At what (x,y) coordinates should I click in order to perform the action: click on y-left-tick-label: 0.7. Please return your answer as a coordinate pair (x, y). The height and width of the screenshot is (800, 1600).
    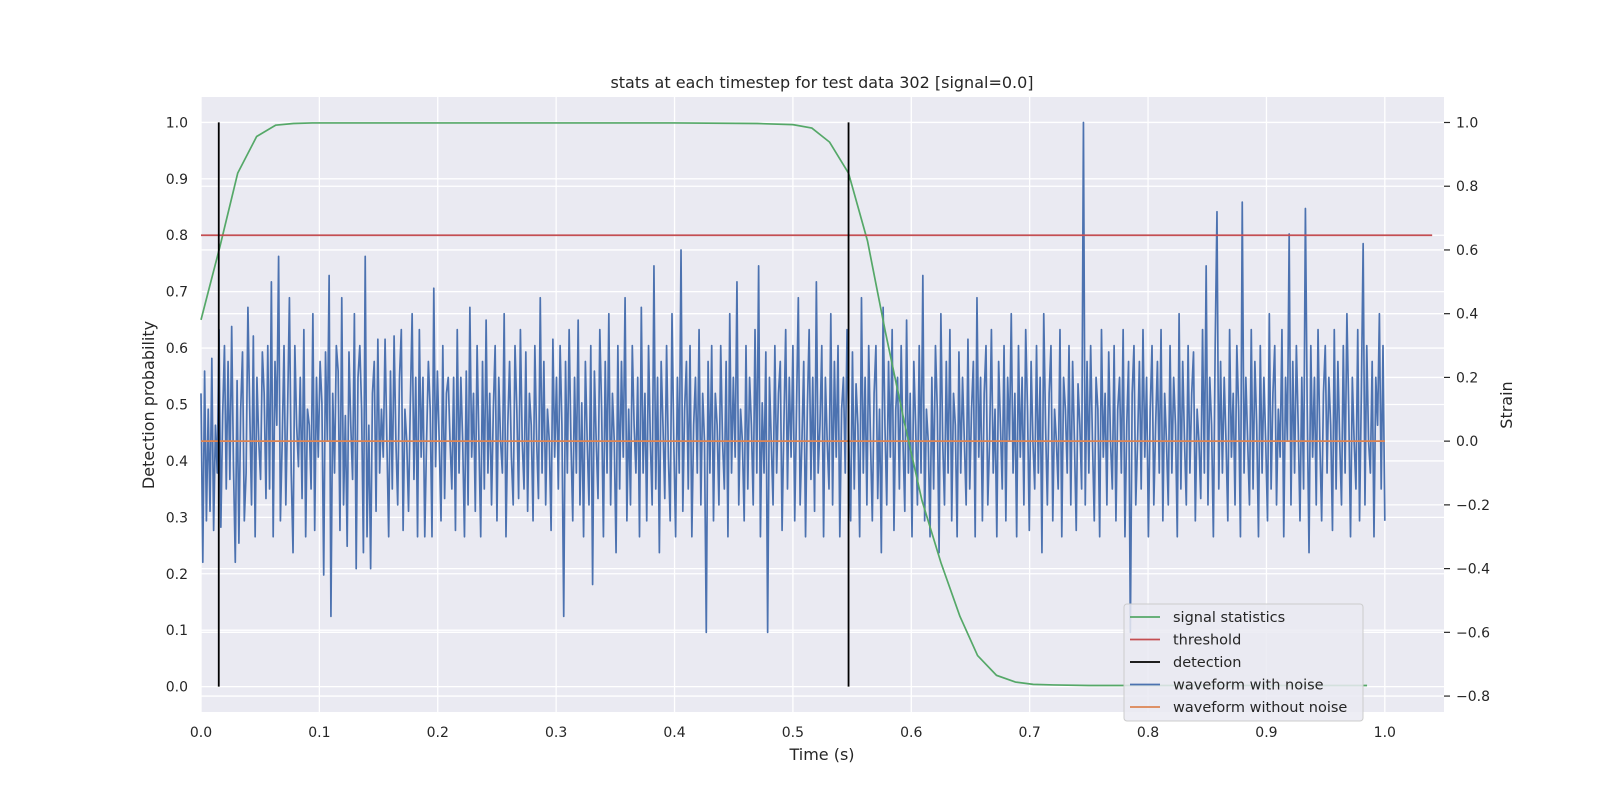
    Looking at the image, I should click on (177, 293).